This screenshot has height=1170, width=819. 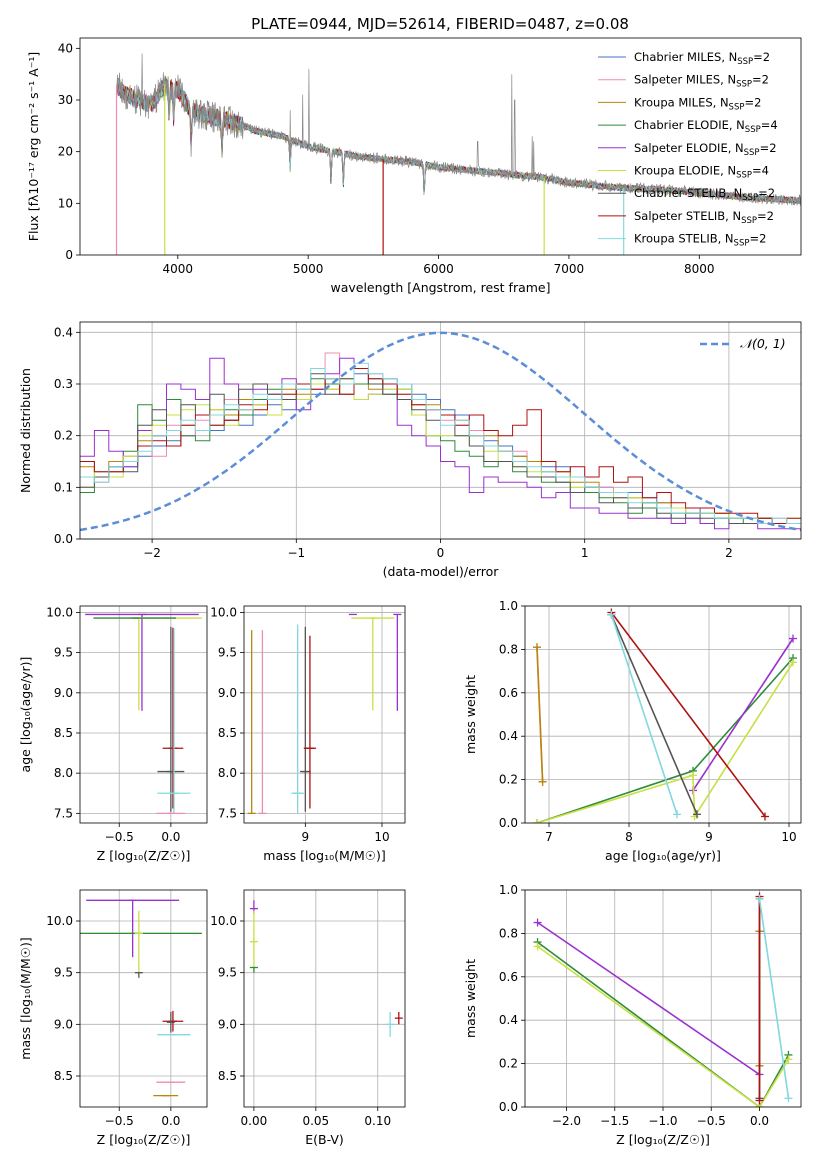 I want to click on data-spectrum-line, so click(x=458, y=130).